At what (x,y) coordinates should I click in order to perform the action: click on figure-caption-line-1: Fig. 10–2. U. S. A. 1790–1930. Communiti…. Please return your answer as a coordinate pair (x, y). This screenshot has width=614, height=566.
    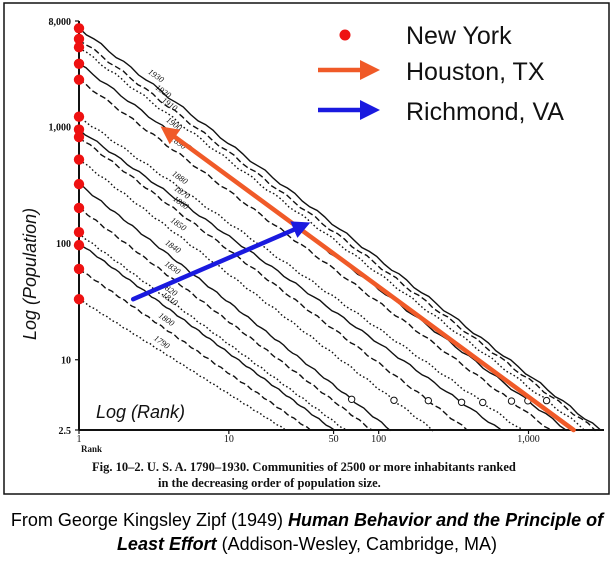
    Looking at the image, I should click on (304, 467).